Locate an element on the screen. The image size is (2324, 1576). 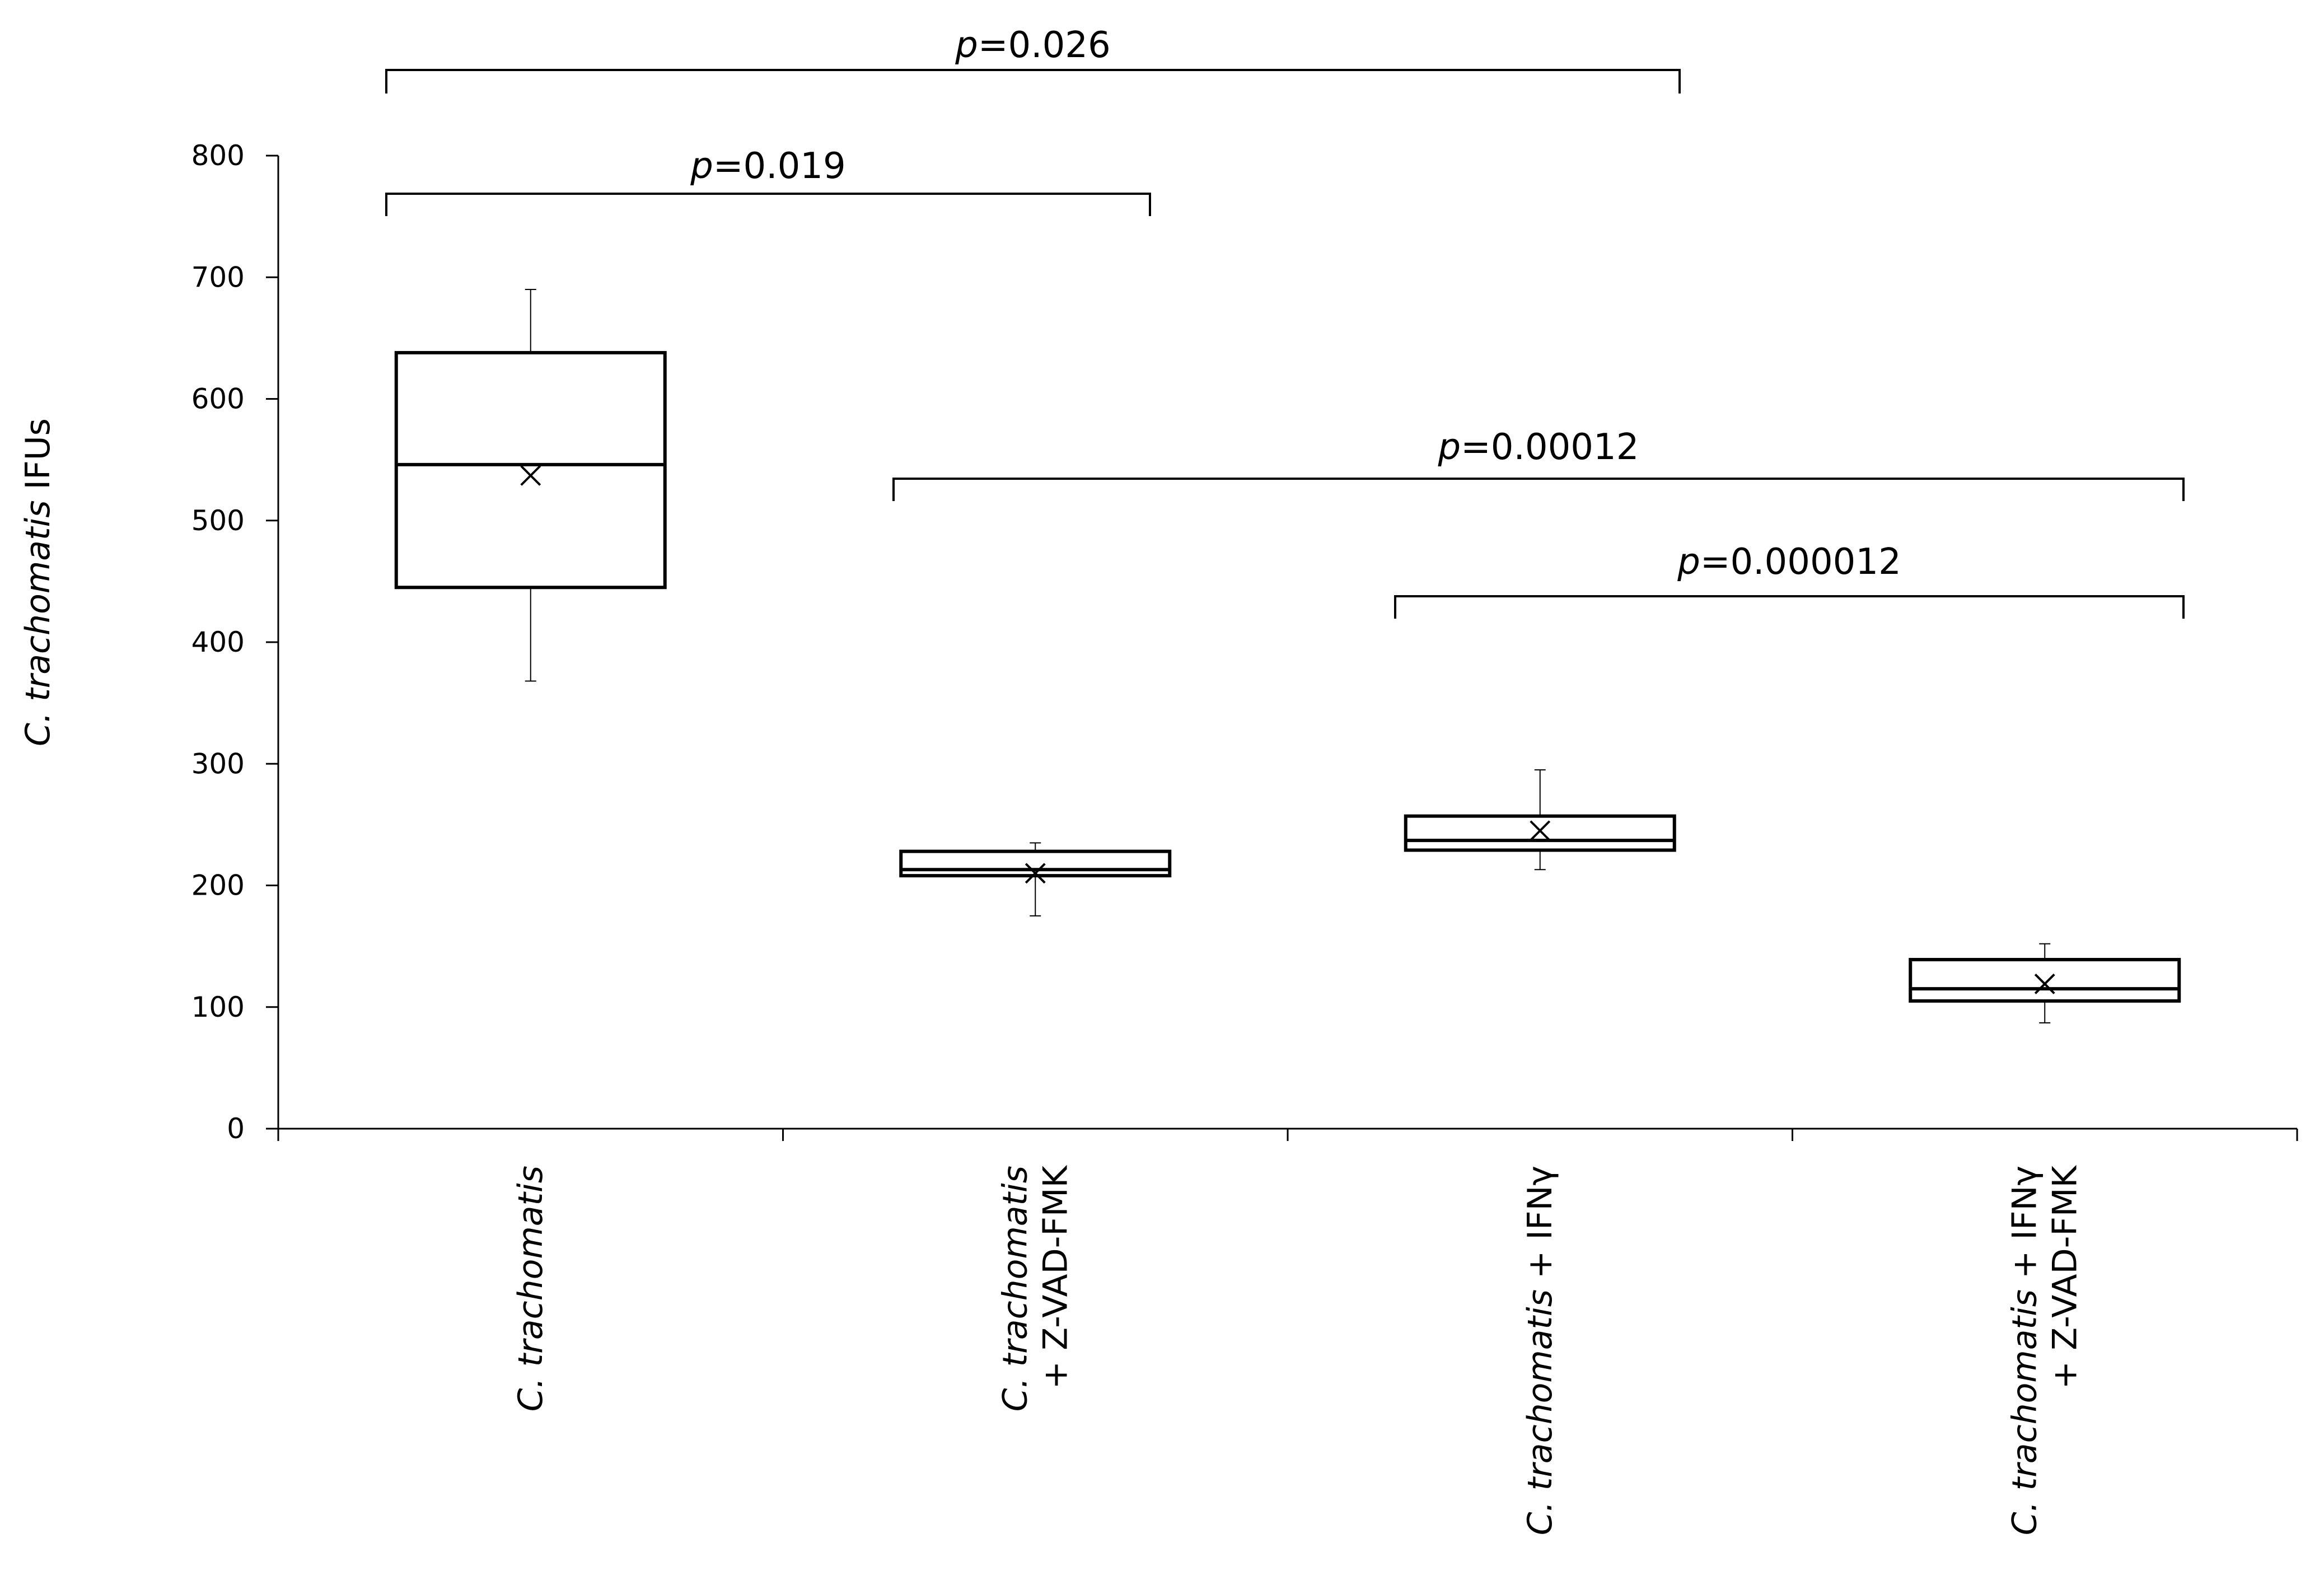
y-axis-label-italic: C. trachomatis is located at coordinates (38, 624).